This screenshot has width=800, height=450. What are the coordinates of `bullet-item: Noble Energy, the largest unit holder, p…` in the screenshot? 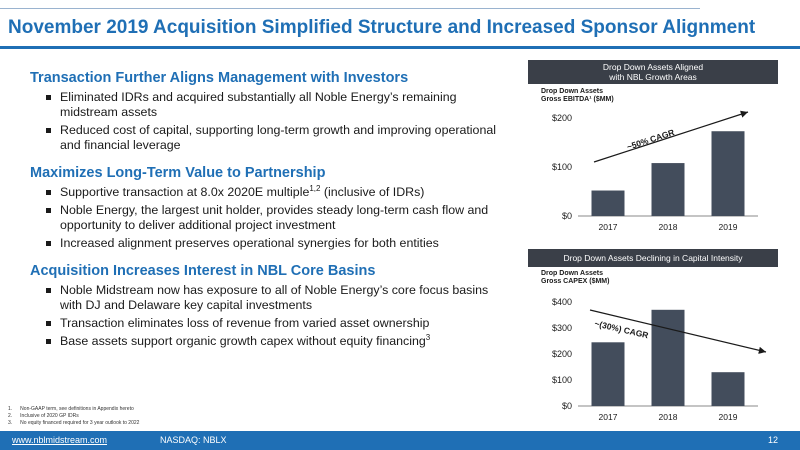 It's located at (270, 218).